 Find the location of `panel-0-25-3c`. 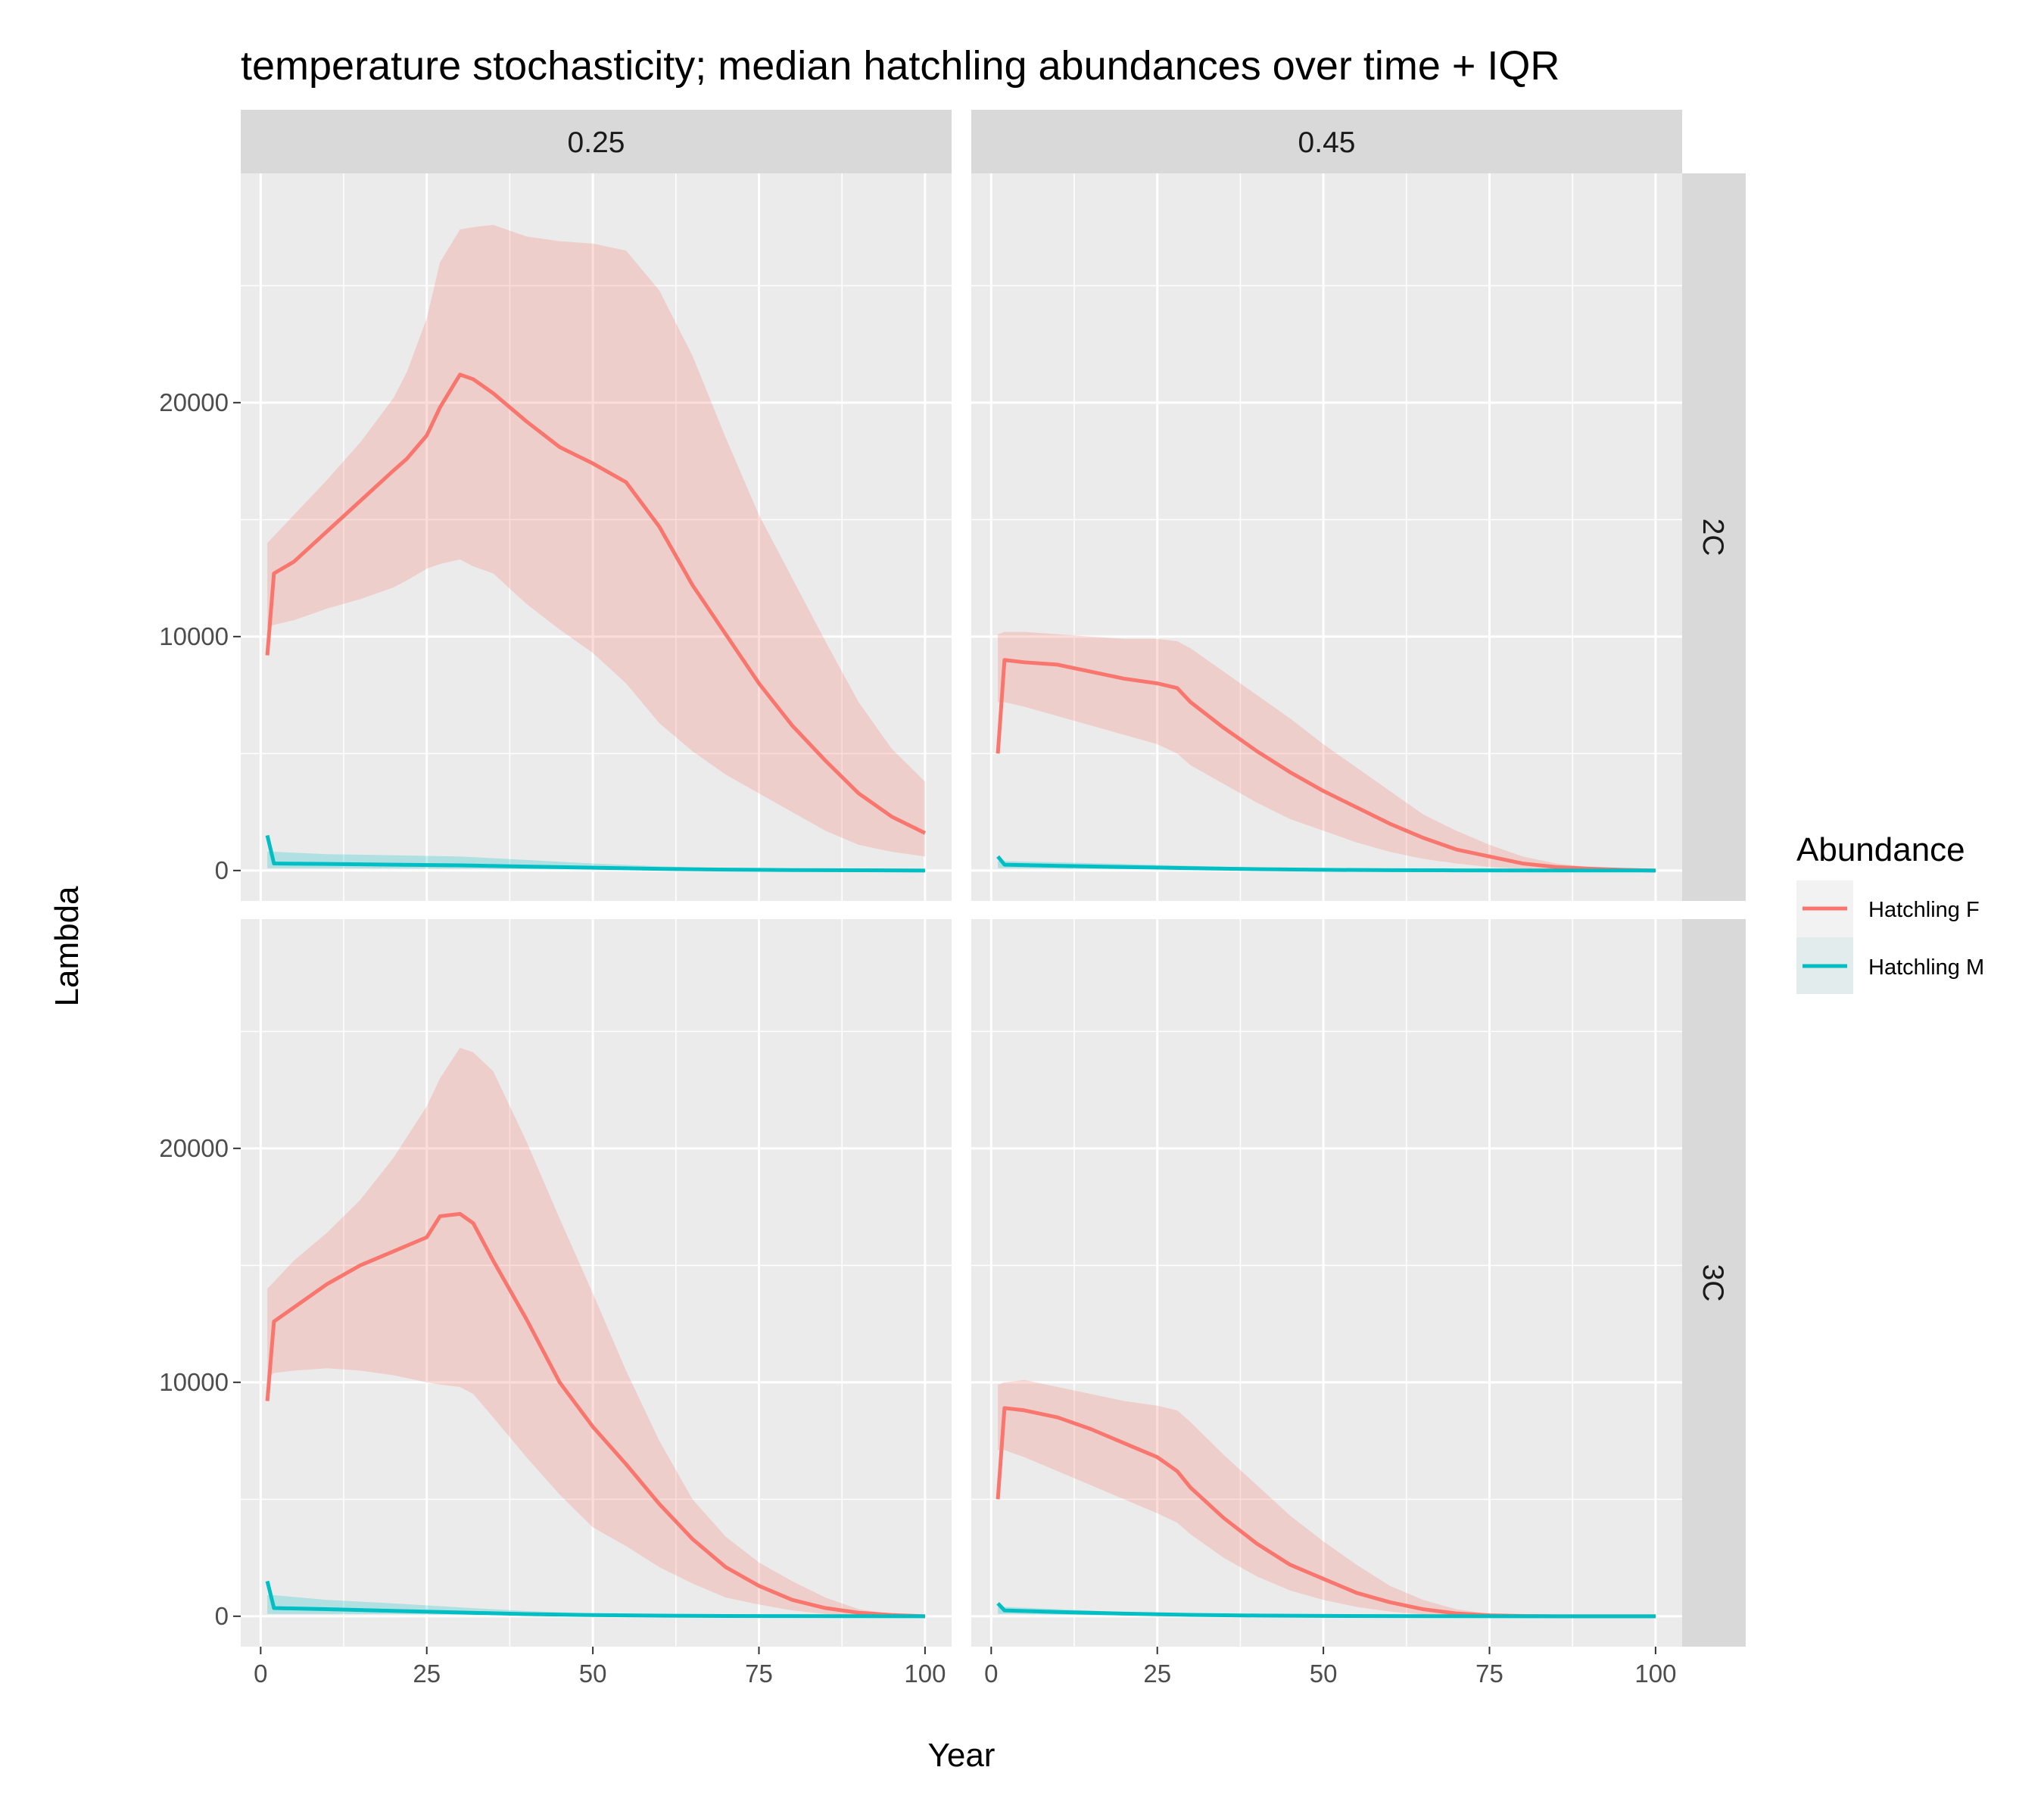

panel-0-25-3c is located at coordinates (596, 1283).